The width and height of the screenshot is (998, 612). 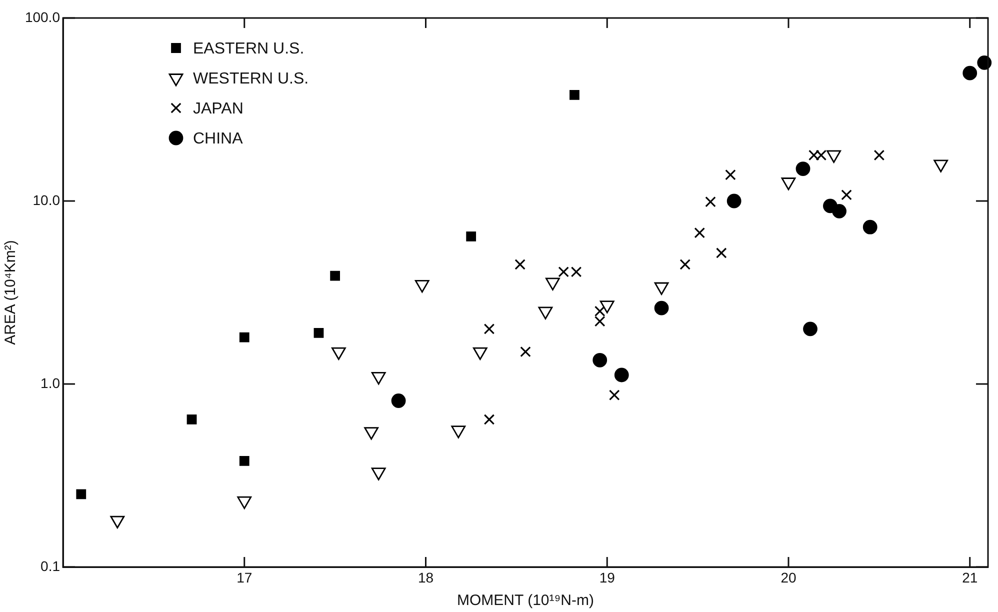 What do you see at coordinates (970, 577) in the screenshot?
I see `x-tick-label: 21` at bounding box center [970, 577].